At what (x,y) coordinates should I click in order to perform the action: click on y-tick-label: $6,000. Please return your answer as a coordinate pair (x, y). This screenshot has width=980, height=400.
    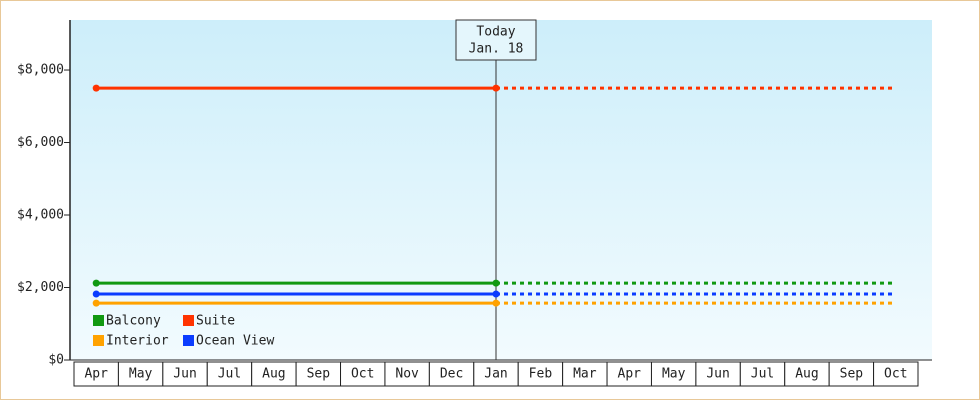
    Looking at the image, I should click on (40, 142).